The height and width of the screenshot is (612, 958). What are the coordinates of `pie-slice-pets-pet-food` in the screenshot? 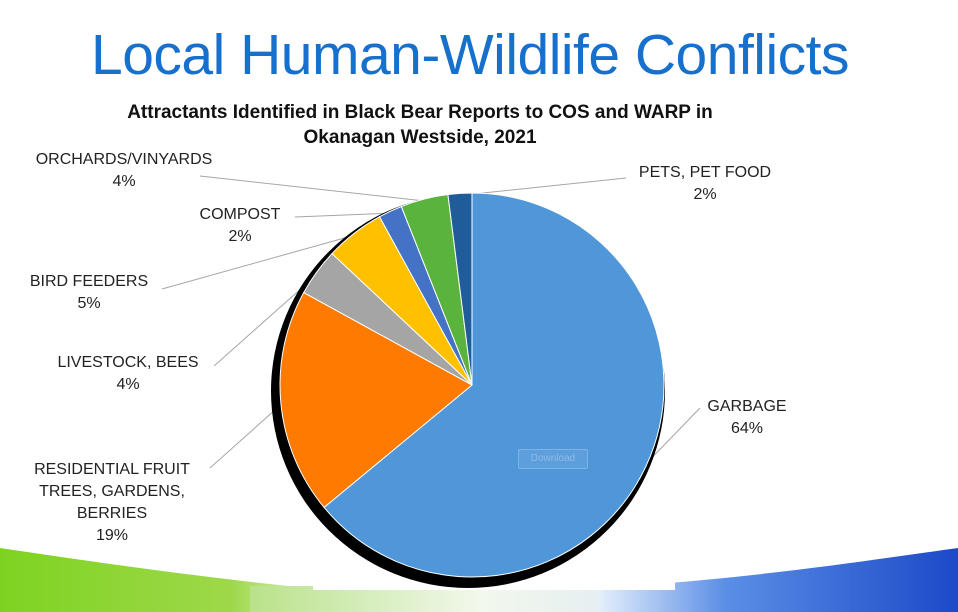 It's located at (460, 289).